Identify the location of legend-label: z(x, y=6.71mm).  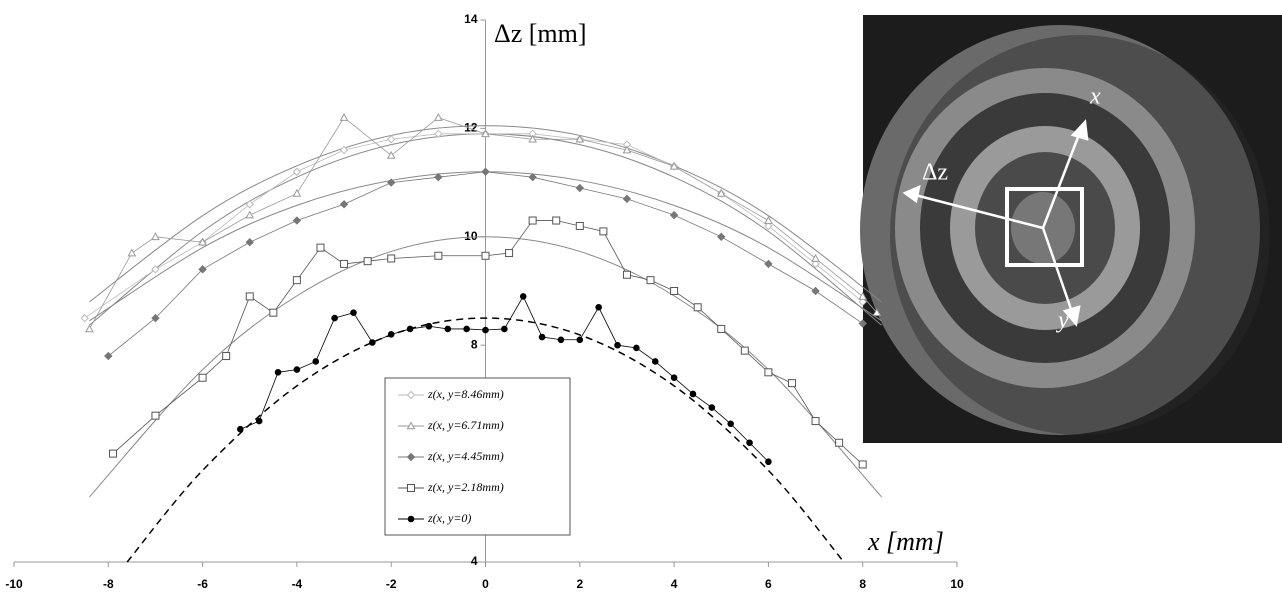
(465, 425).